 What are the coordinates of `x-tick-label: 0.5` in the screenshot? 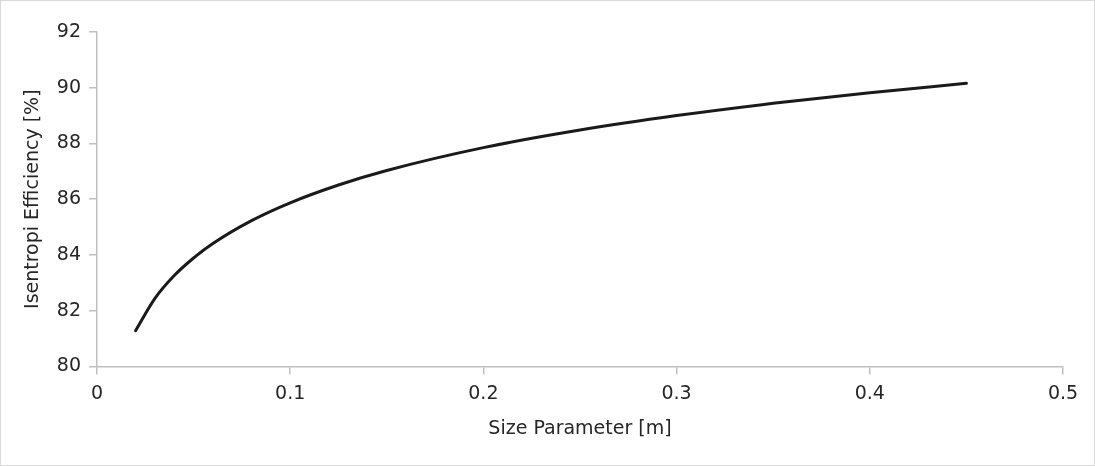 It's located at (1063, 391).